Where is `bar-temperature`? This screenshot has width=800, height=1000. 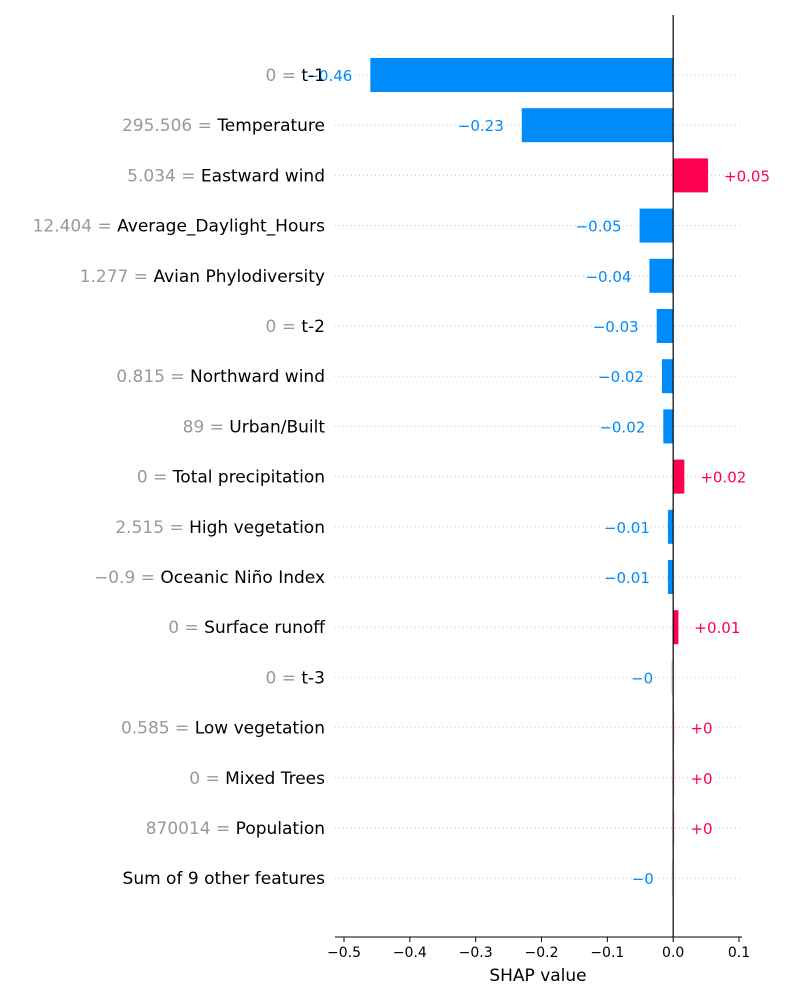
bar-temperature is located at coordinates (597, 125).